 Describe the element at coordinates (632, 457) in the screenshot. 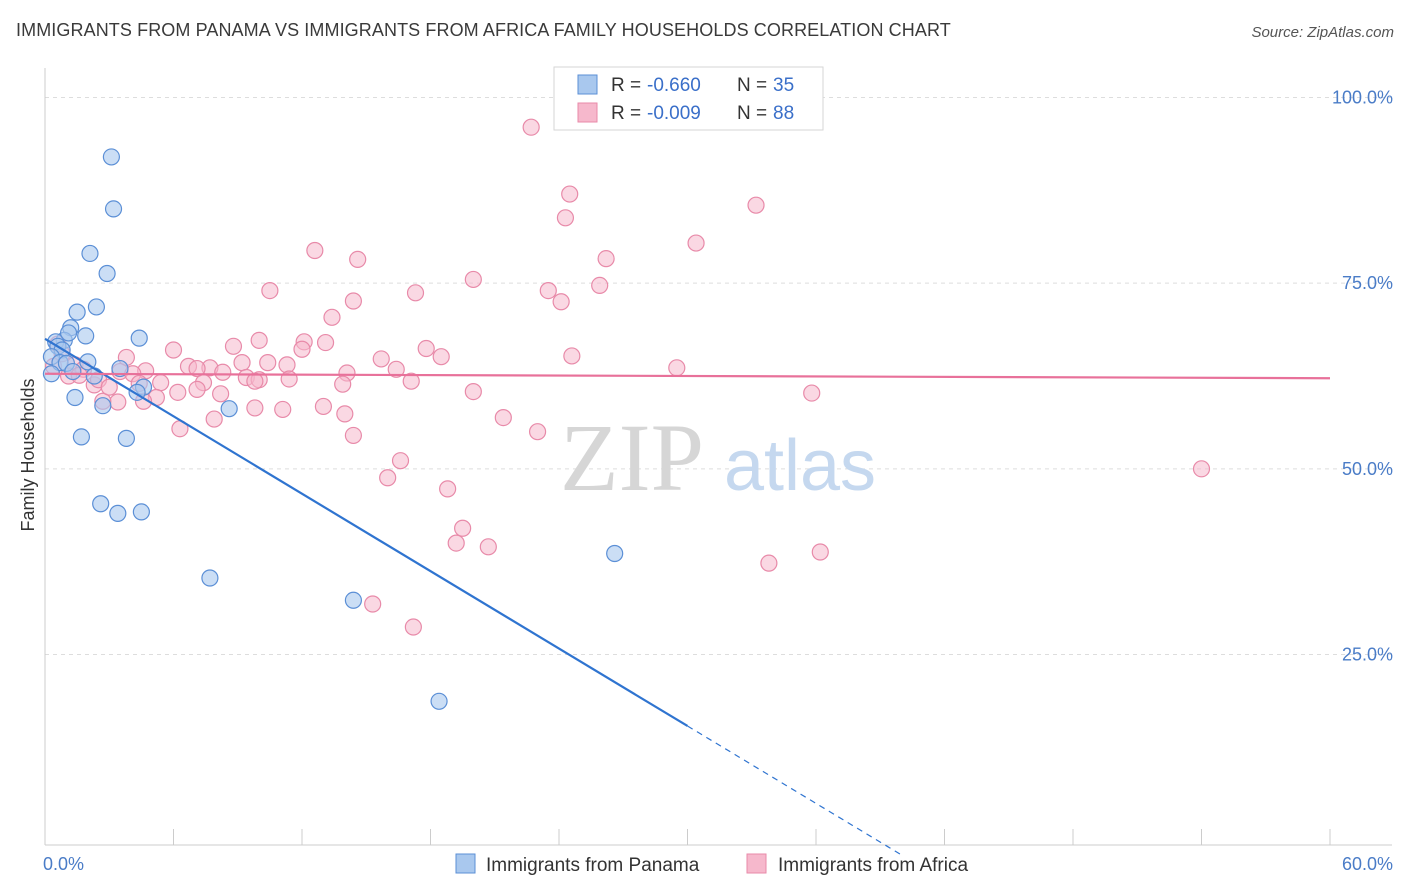

I see `watermark-zip: ZIP` at that location.